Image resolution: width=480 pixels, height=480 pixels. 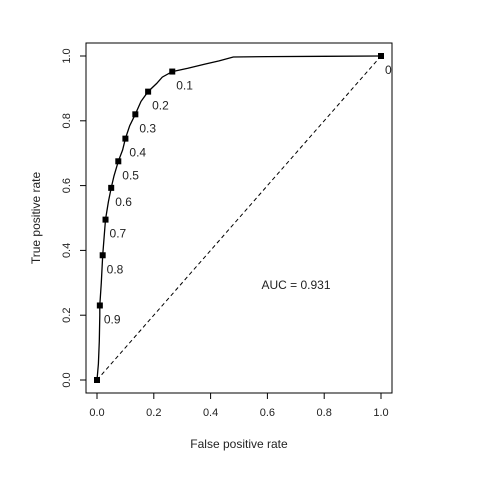 I want to click on y-tick-label: 0.6, so click(x=67, y=185).